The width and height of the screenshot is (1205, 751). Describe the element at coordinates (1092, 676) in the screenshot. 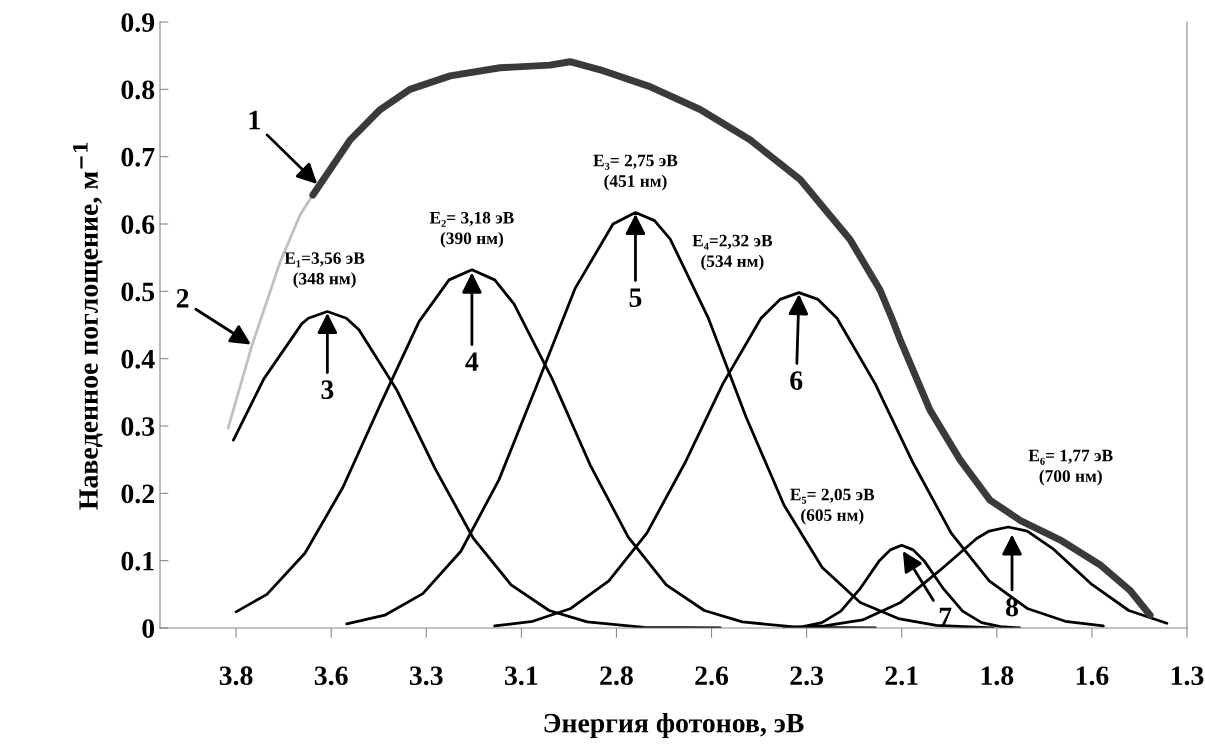

I see `x-tick-label: 1.6` at that location.